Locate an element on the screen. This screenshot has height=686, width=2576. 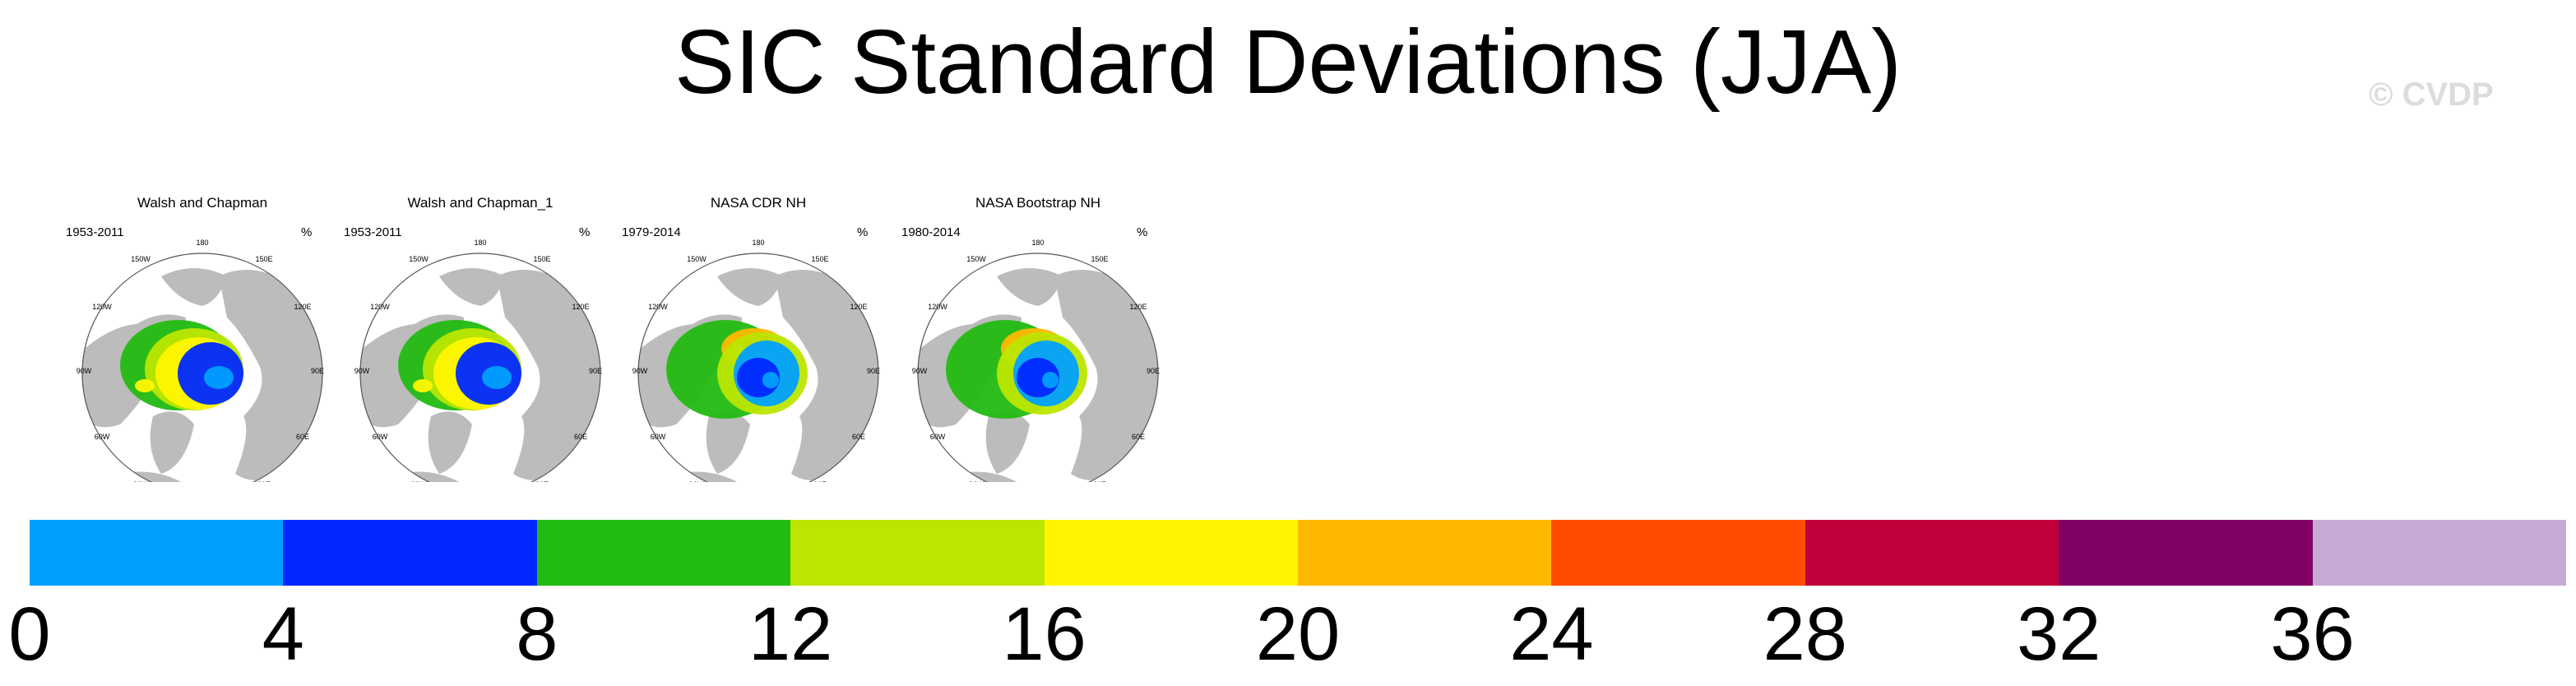
colorbar-tick-label: 4 is located at coordinates (283, 634).